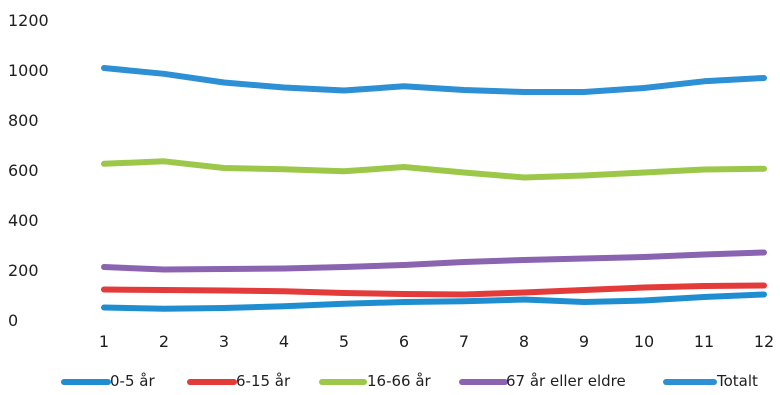 The width and height of the screenshot is (780, 395). What do you see at coordinates (23, 120) in the screenshot?
I see `y-tick-label: 800` at bounding box center [23, 120].